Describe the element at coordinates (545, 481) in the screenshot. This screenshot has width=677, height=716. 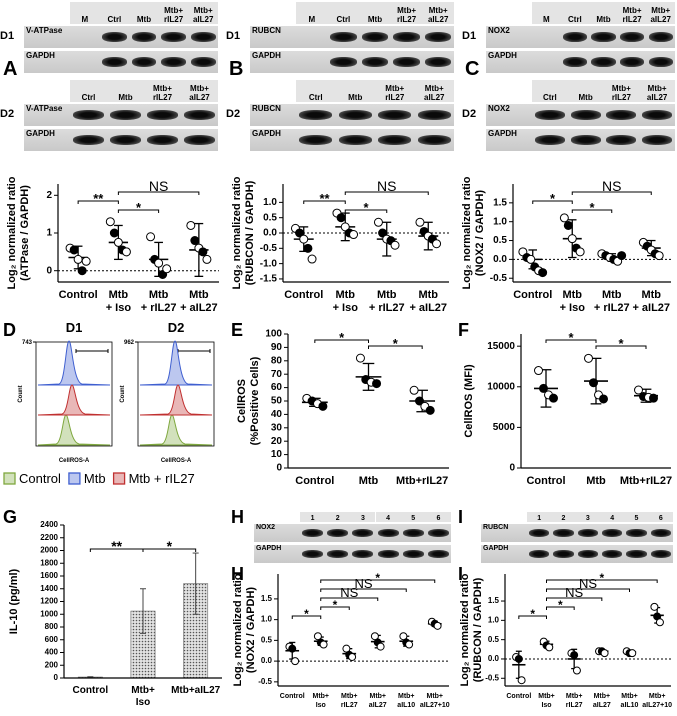
I see `x-tick-label: Control` at that location.